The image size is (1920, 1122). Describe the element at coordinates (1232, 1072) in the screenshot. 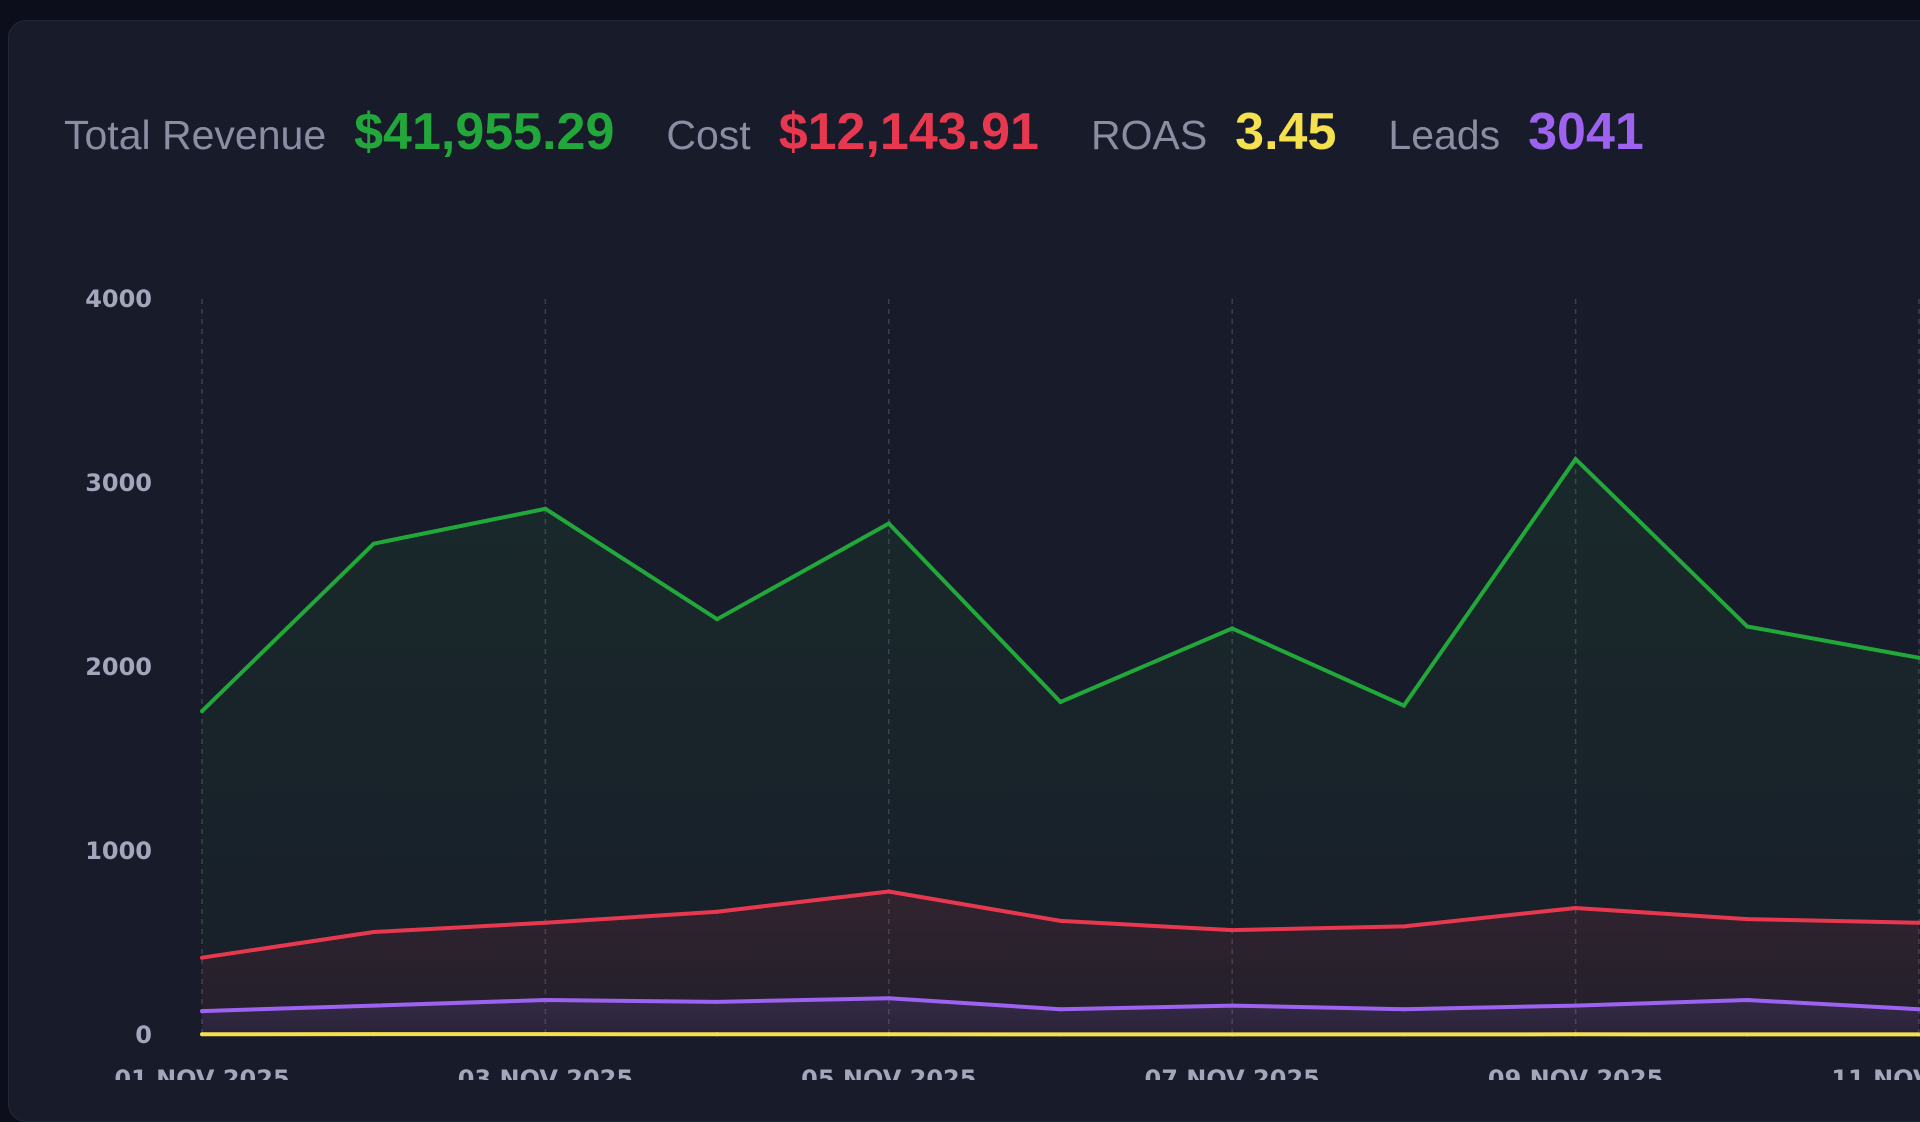

I see `x-tick-label: 07 NOV 2025` at that location.